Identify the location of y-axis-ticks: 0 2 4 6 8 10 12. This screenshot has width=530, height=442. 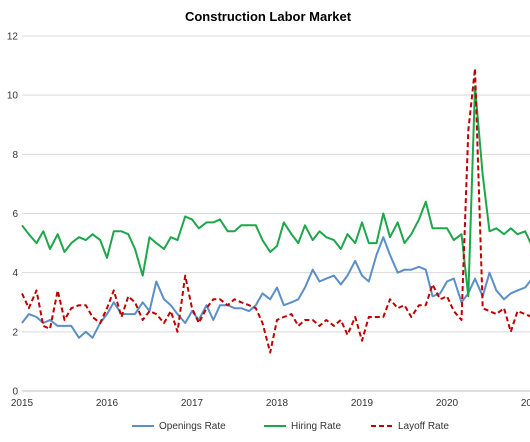
(13, 215).